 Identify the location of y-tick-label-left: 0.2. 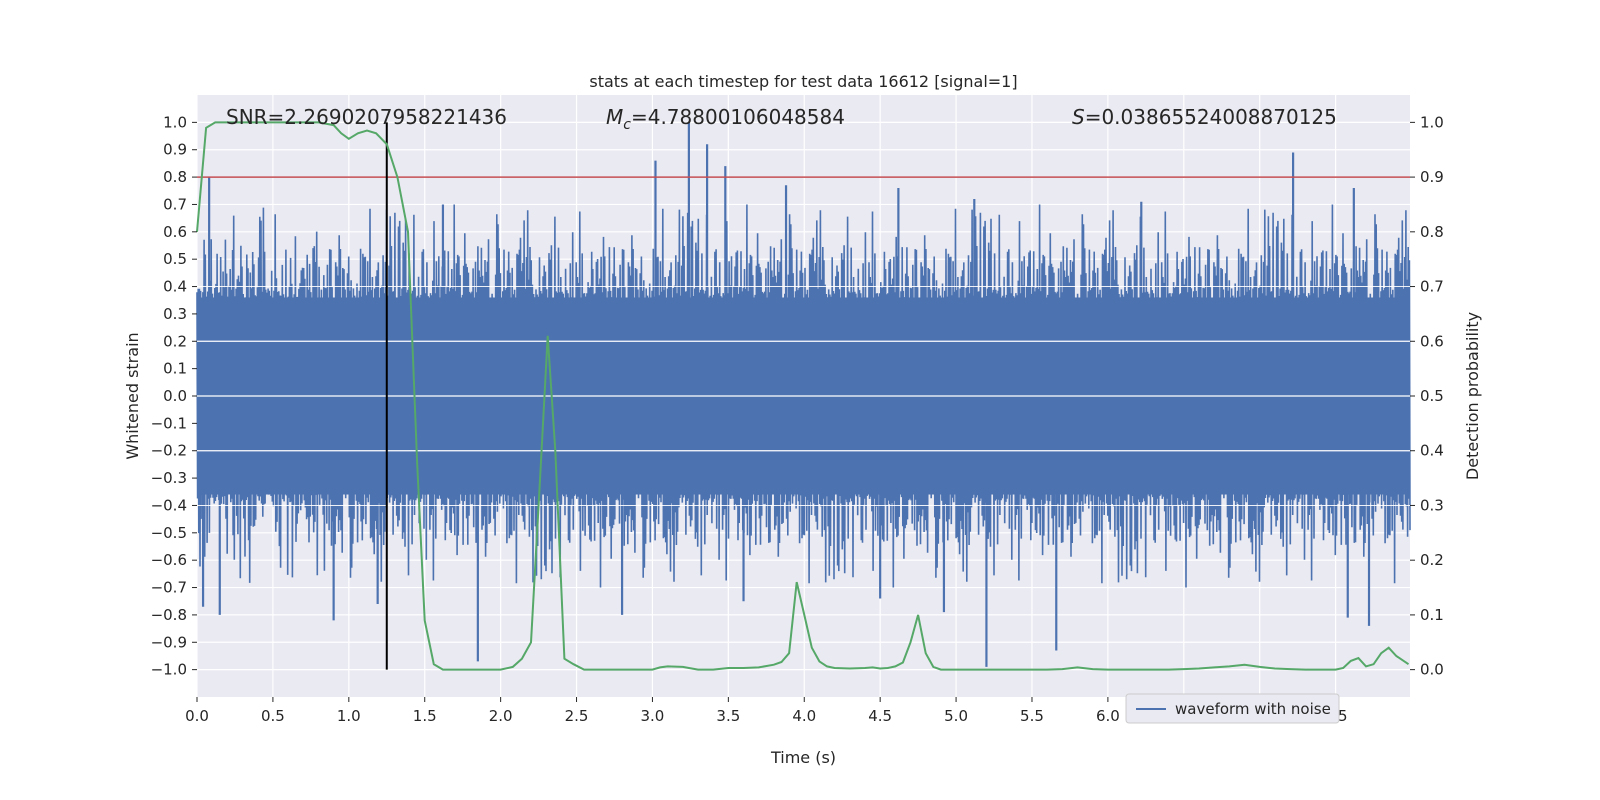
(175, 341).